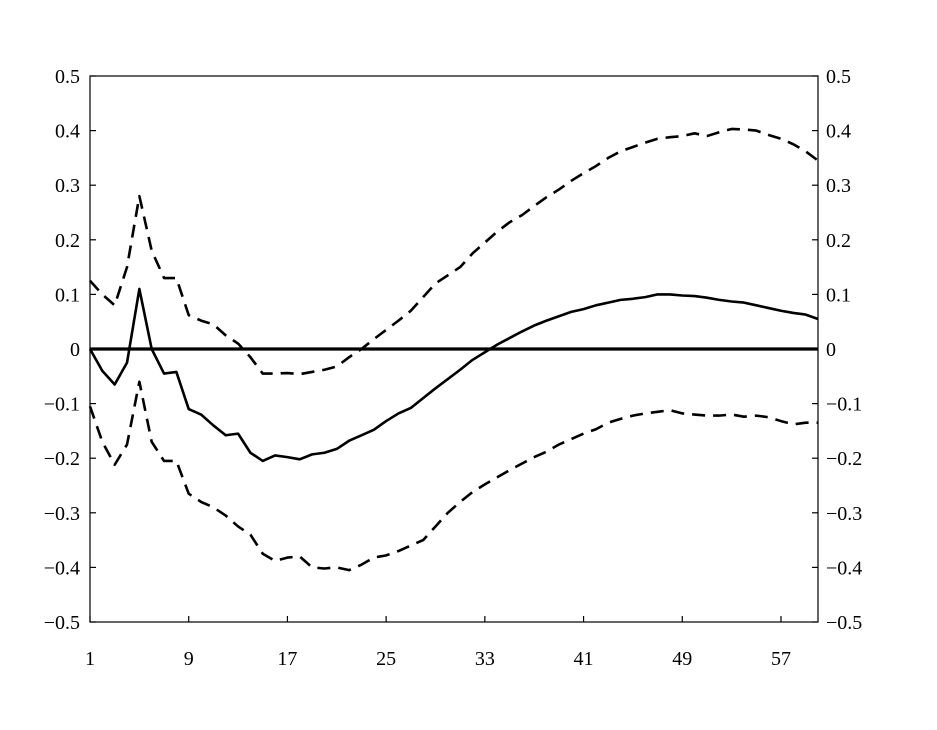 The image size is (937, 730). What do you see at coordinates (844, 568) in the screenshot?
I see `y-right-tick-label: −0.4` at bounding box center [844, 568].